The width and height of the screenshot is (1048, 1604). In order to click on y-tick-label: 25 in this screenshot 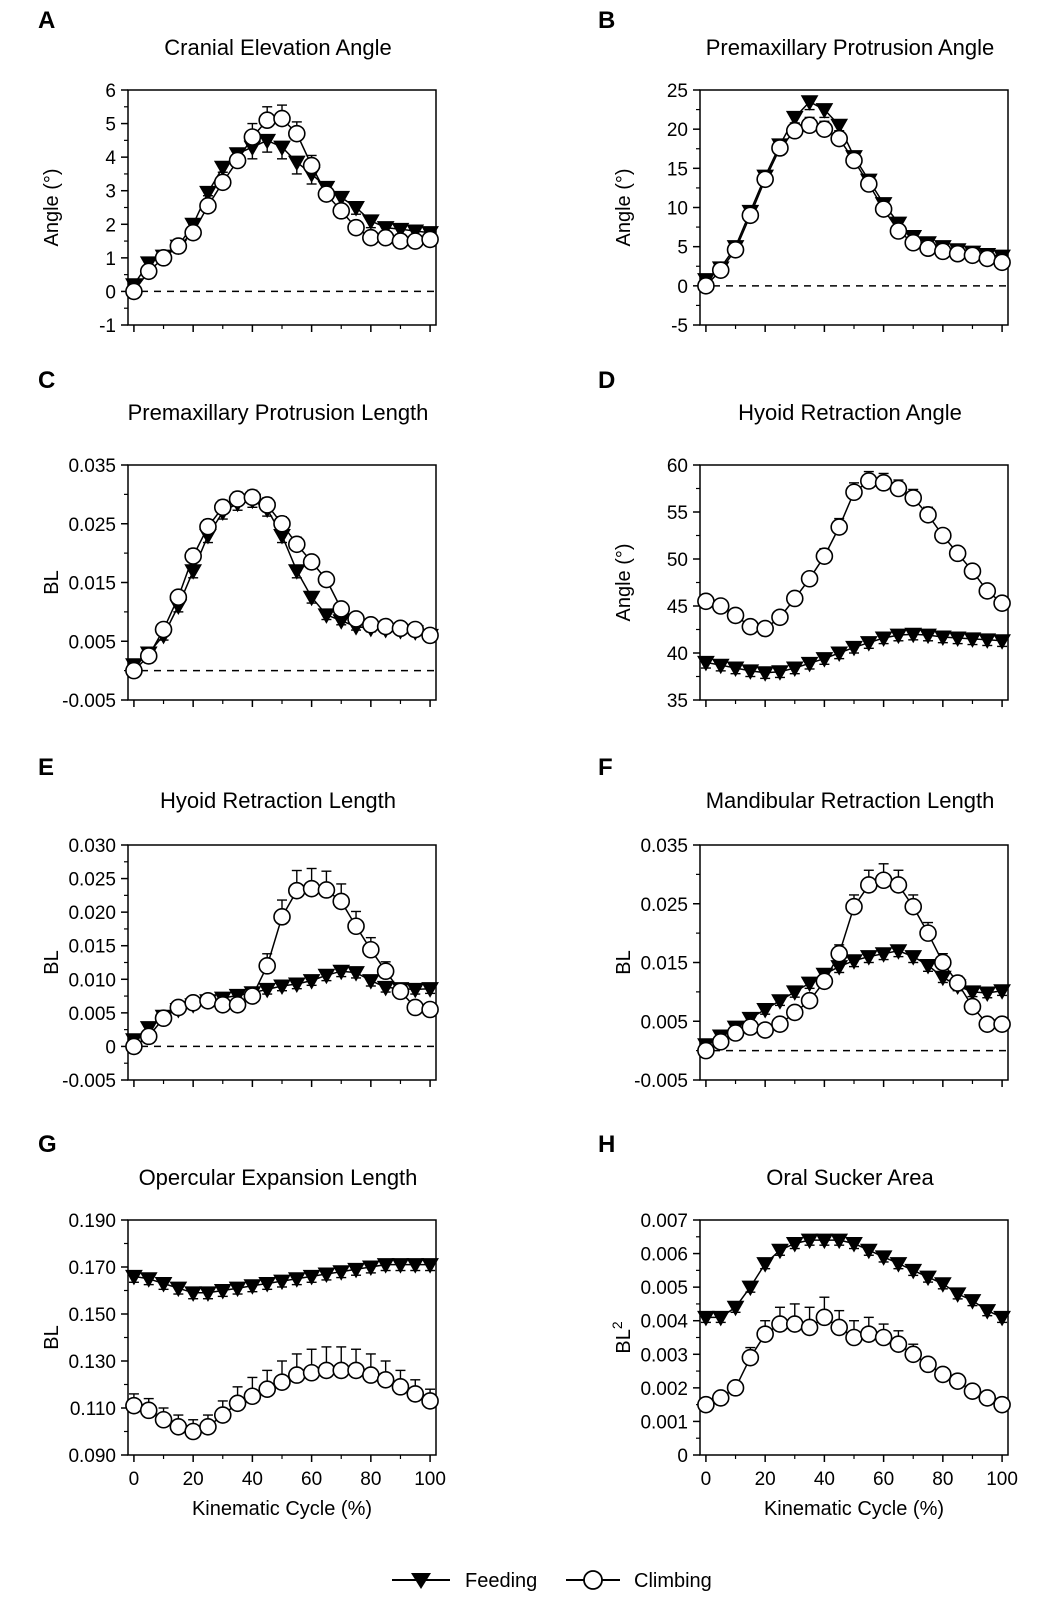, I will do `click(677, 91)`.